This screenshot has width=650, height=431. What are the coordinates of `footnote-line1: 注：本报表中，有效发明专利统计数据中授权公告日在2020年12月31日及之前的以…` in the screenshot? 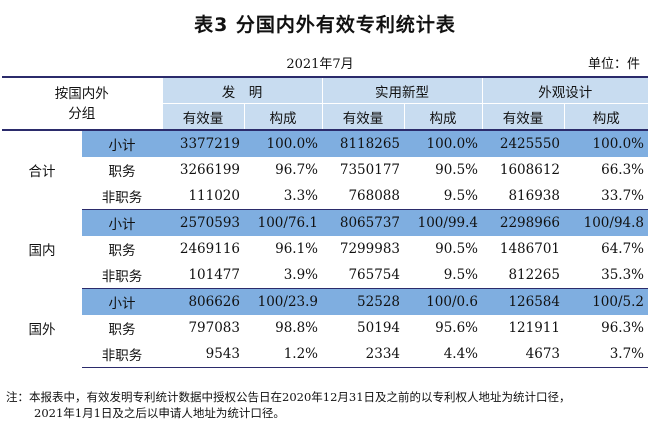 It's located at (288, 397).